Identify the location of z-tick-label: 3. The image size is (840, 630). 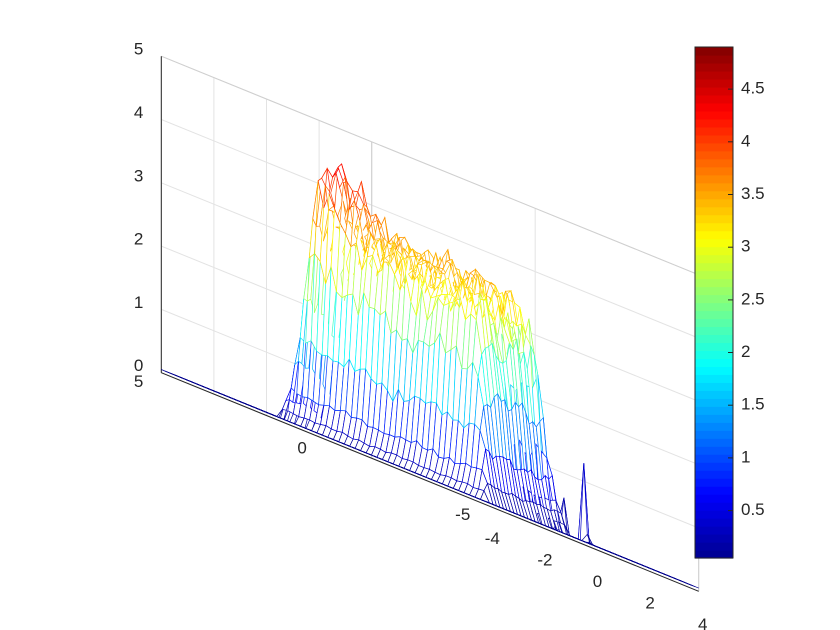
(138, 175).